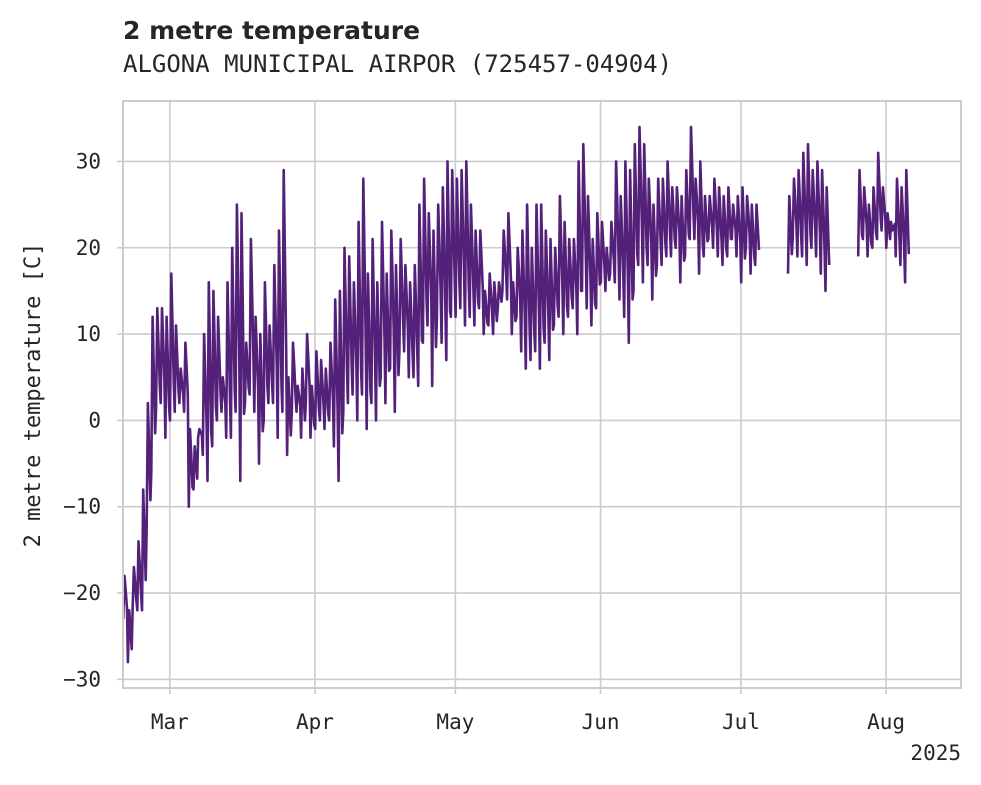  I want to click on y-tick-label: −10, so click(82, 507).